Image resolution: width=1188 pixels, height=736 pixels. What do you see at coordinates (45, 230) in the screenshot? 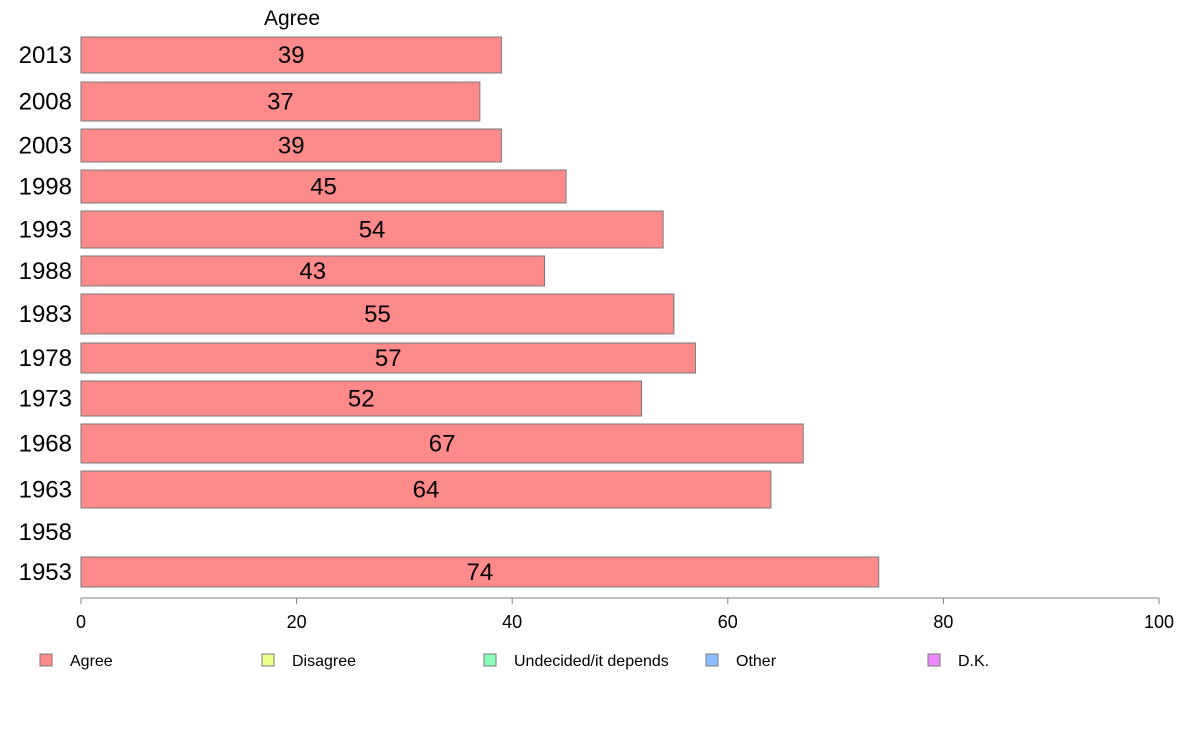
I see `category-label: 1993` at bounding box center [45, 230].